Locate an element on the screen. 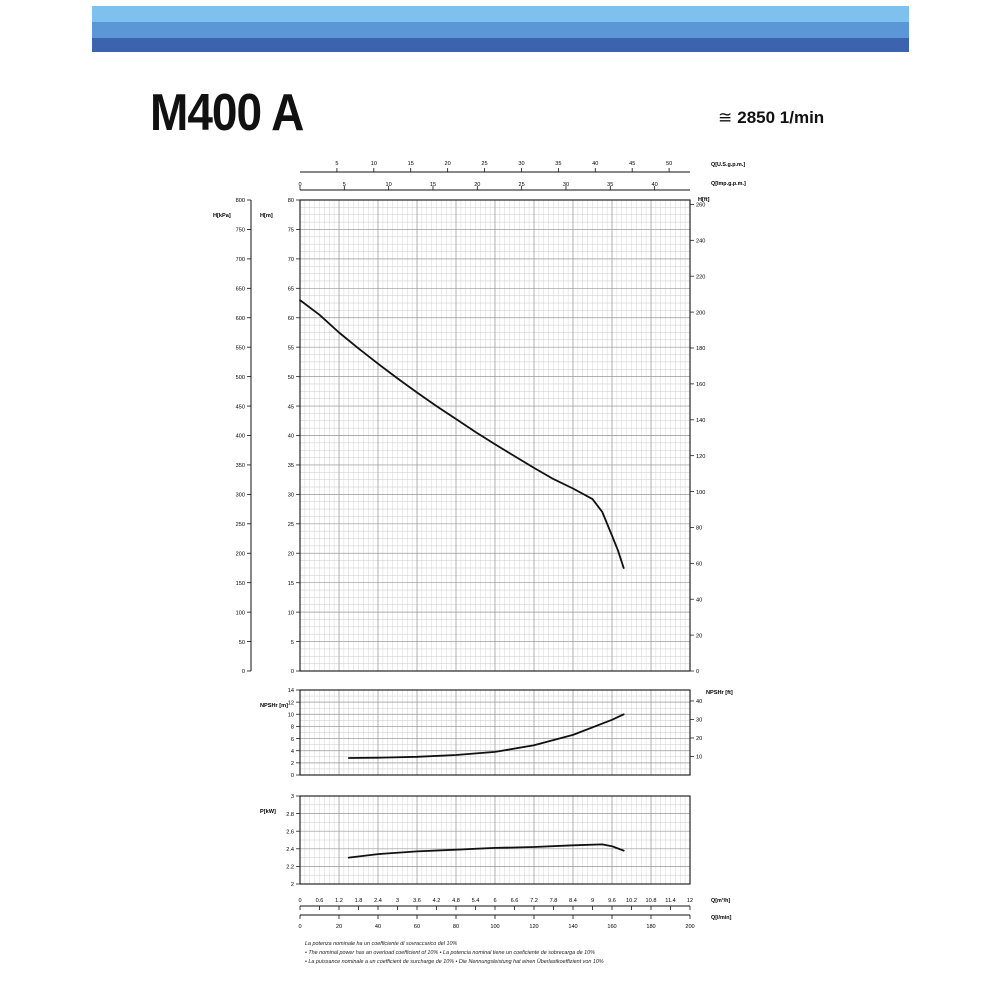 Image resolution: width=1000 pixels, height=1000 pixels. m3h-tick-label: 4.2 is located at coordinates (437, 901).